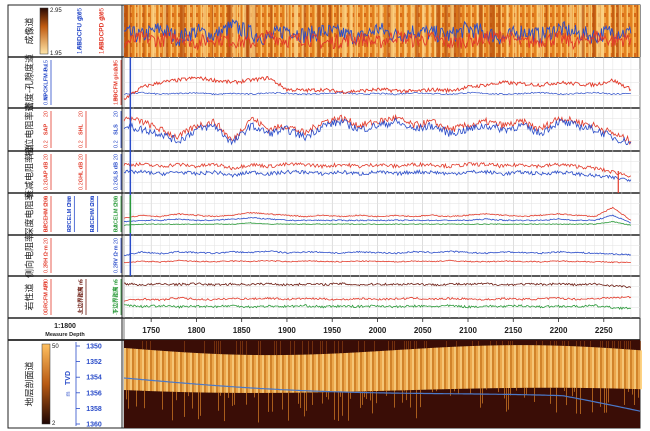  What do you see at coordinates (46, 313) in the screenshot?
I see `curve-scale-min: 0` at bounding box center [46, 313].